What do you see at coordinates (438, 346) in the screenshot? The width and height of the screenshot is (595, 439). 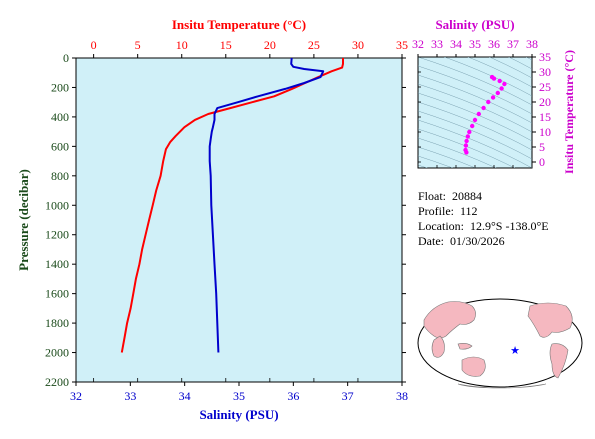 I see `land-south-asia` at bounding box center [438, 346].